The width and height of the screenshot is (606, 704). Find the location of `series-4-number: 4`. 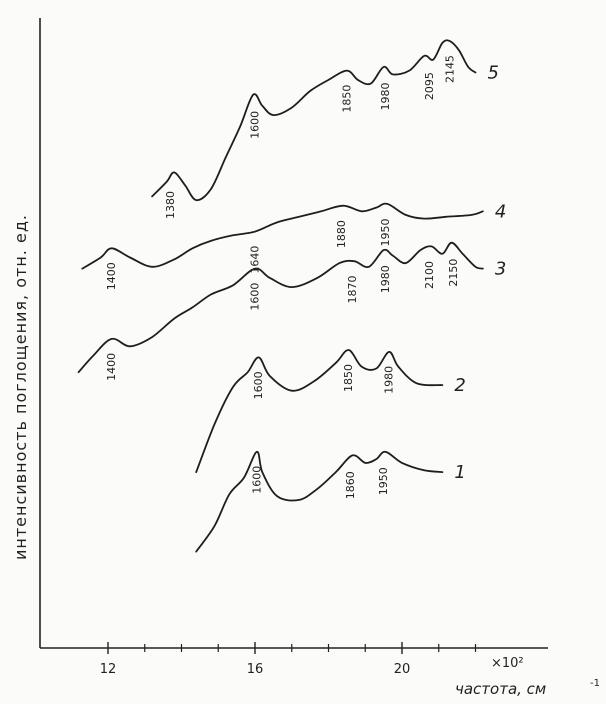

series-4-number: 4 is located at coordinates (500, 211).